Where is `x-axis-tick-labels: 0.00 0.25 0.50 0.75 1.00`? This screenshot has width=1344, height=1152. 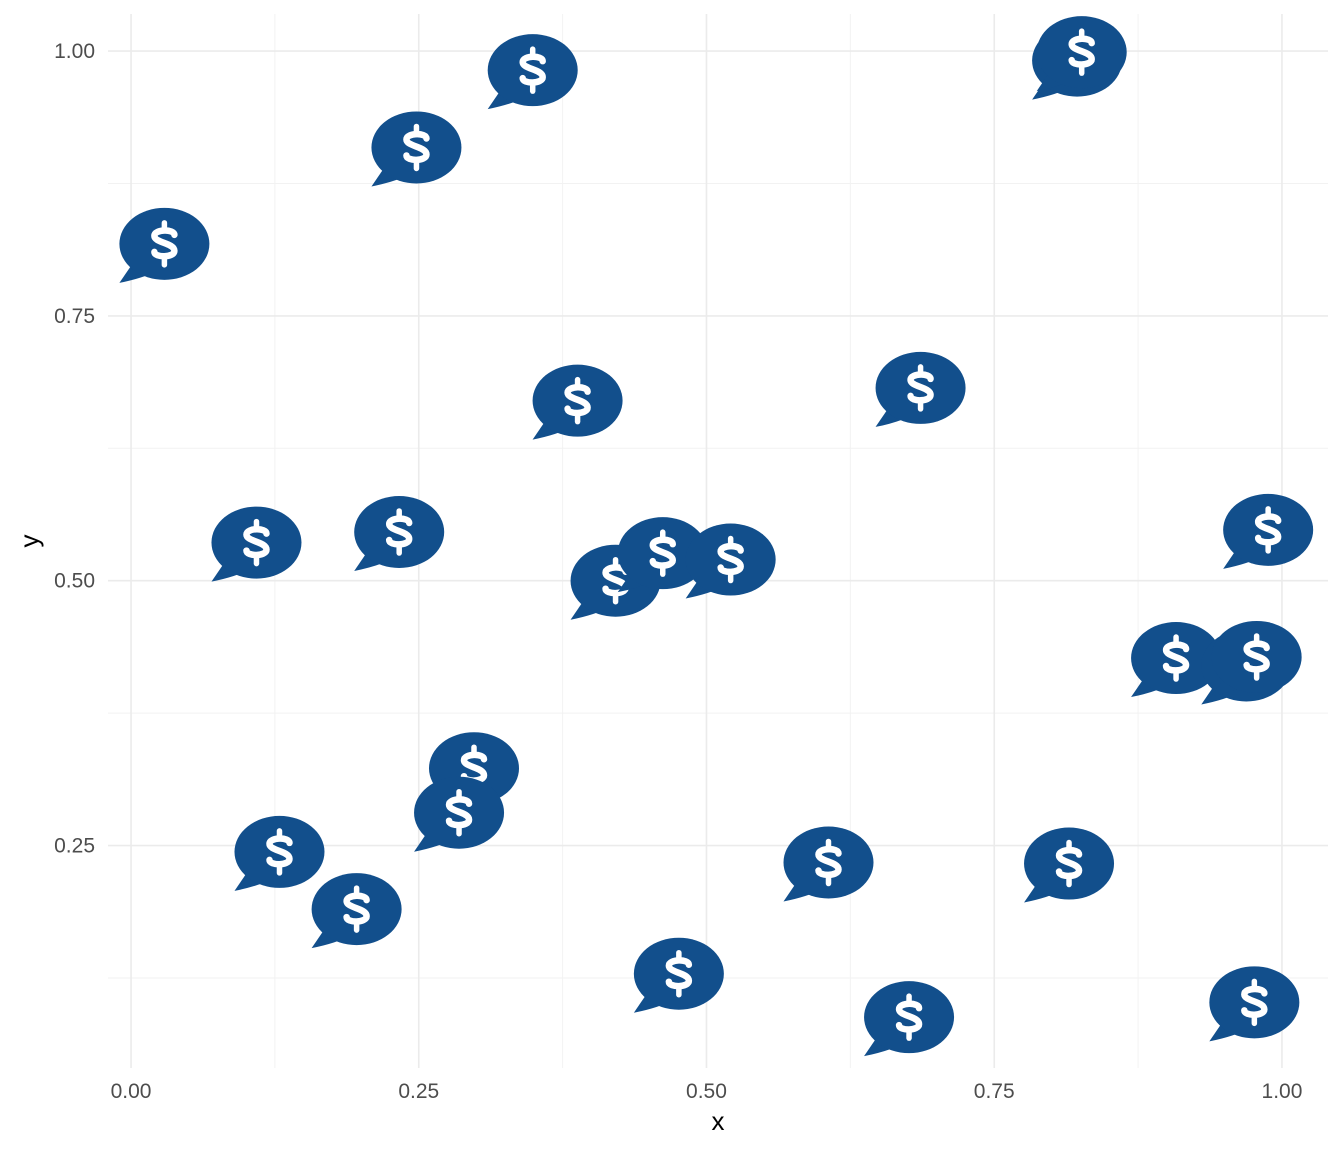
x-axis-tick-labels: 0.00 0.25 0.50 0.75 1.00 is located at coordinates (707, 1091).